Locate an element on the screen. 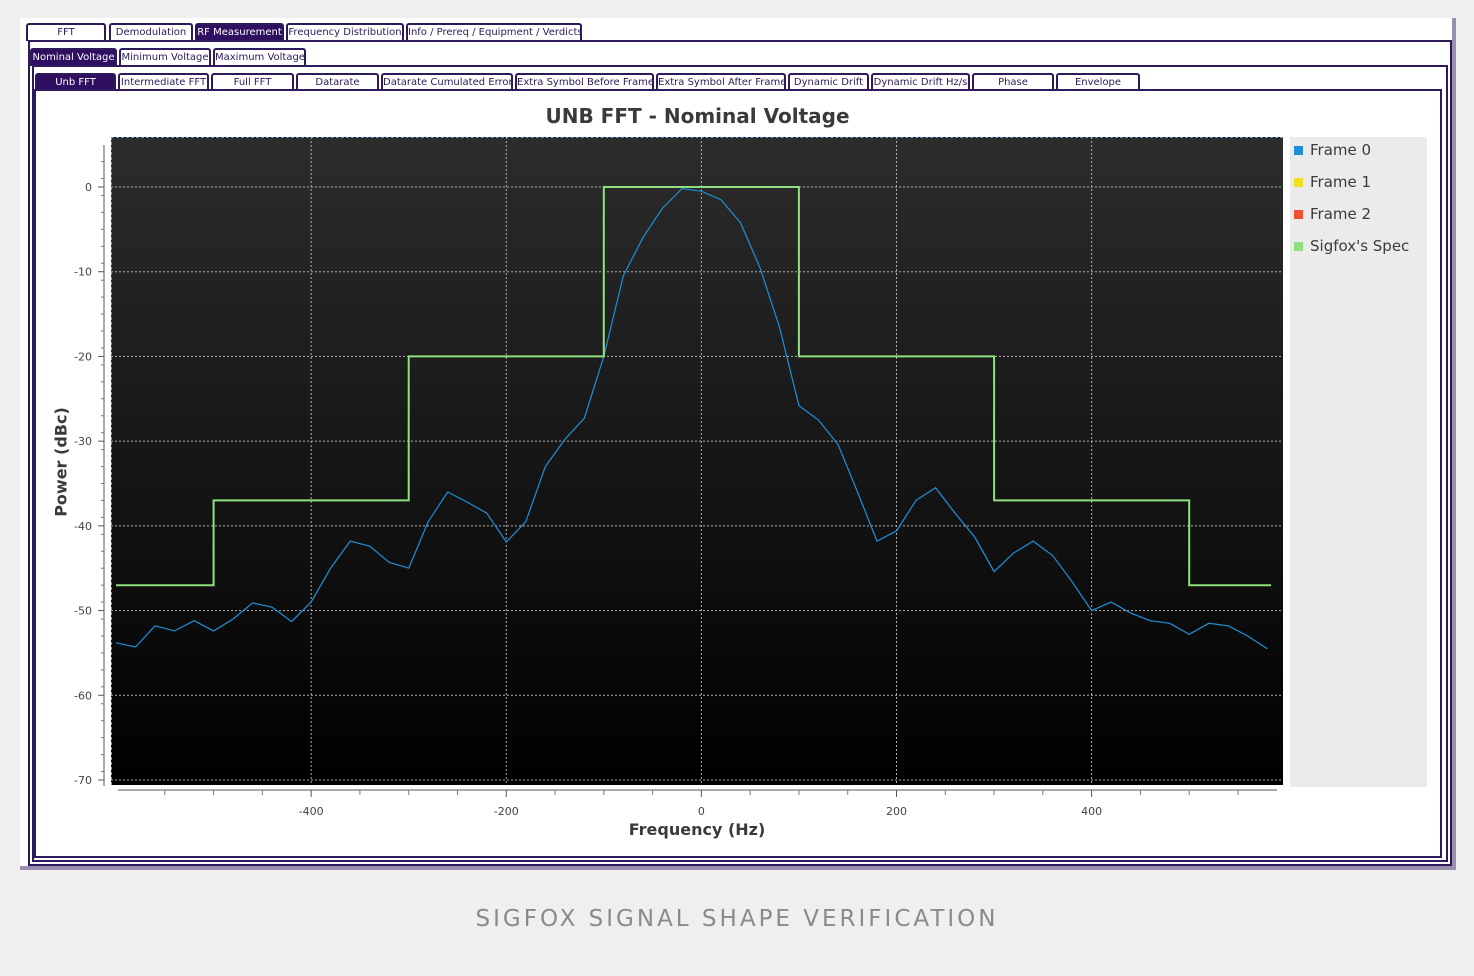 This screenshot has height=976, width=1474. y-tick-label: -70 is located at coordinates (83, 780).